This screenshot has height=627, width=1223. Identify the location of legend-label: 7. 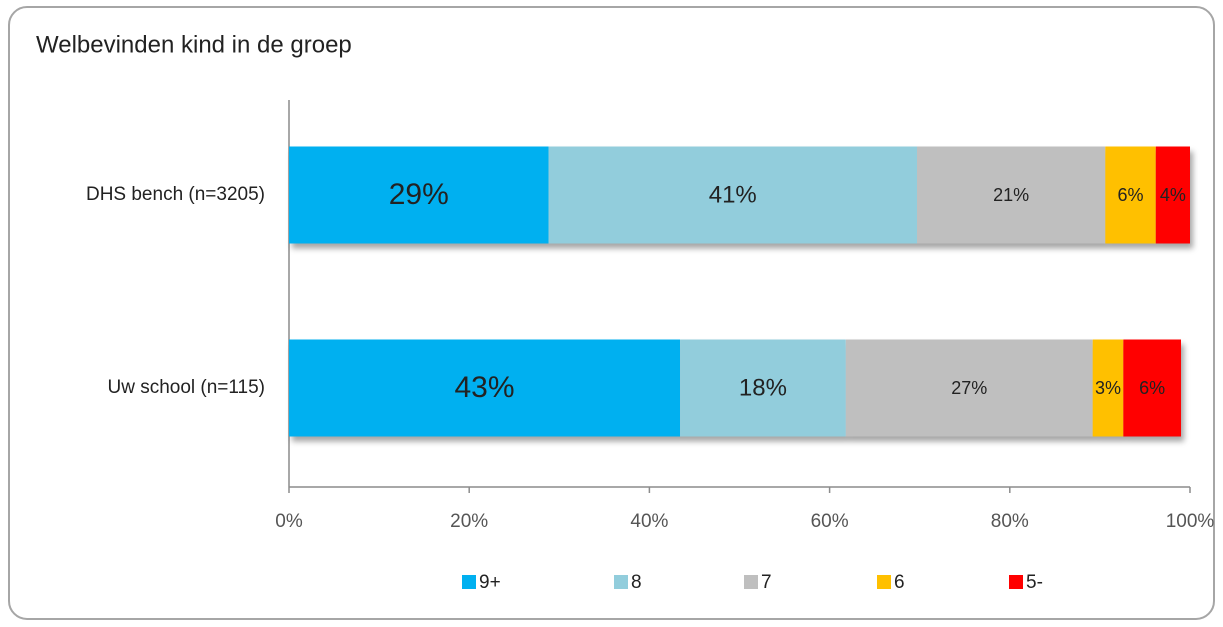
(766, 582).